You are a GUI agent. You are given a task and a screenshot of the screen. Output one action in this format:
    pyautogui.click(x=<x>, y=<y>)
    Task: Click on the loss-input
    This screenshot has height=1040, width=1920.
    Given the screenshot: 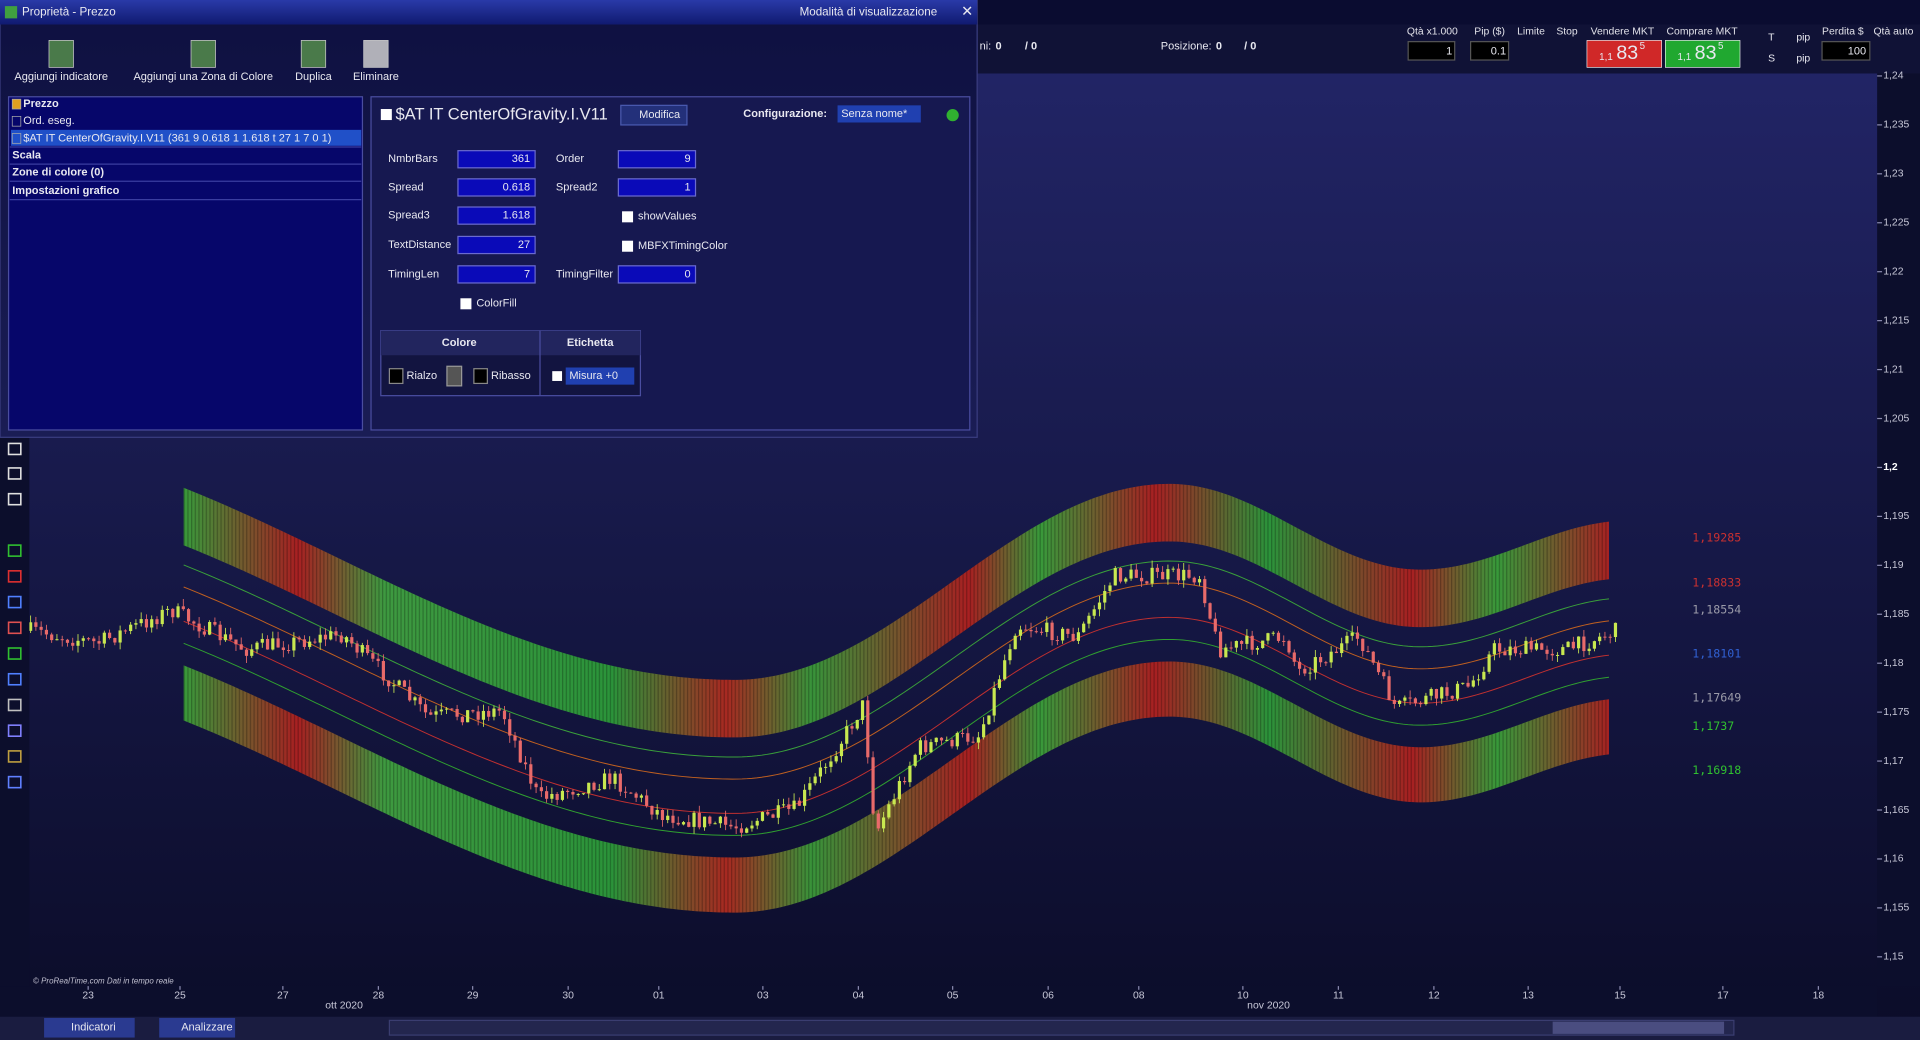 What is the action you would take?
    pyautogui.click(x=1846, y=51)
    